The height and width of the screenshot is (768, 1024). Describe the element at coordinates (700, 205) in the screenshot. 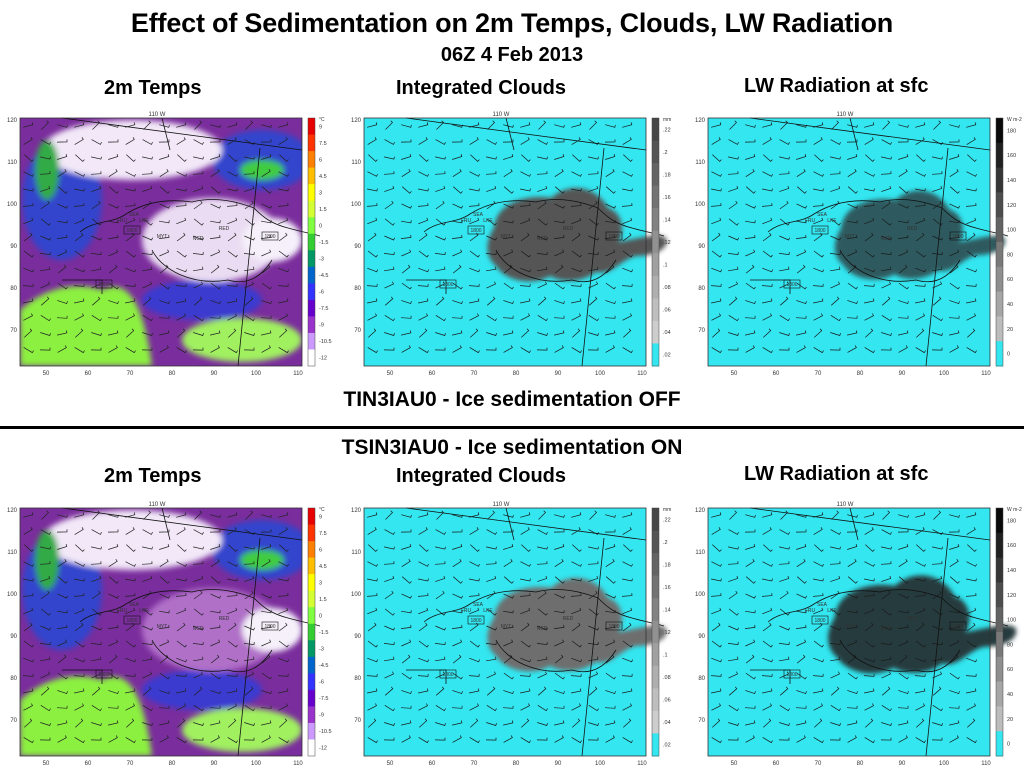

I see `m-t3-ytick-100: 100` at that location.